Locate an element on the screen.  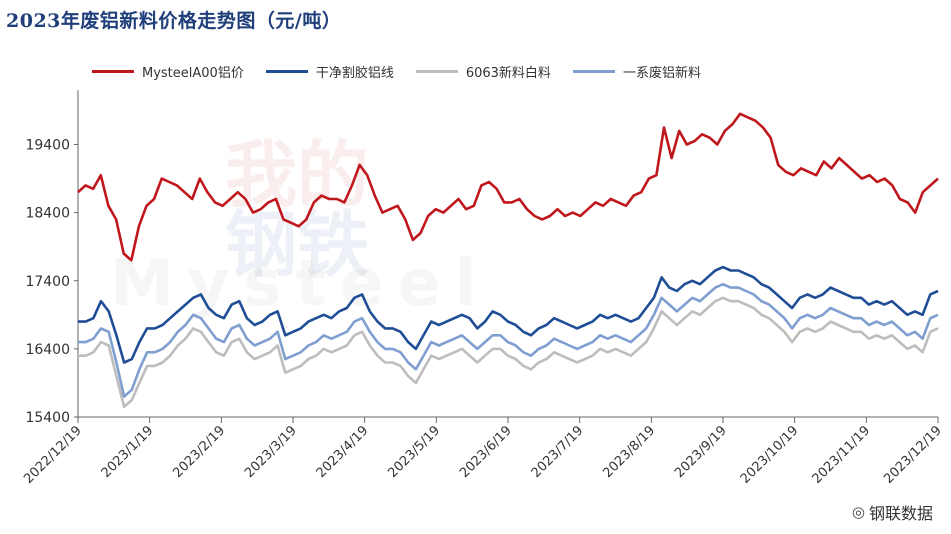
x-tick-label: 2023/1/19 is located at coordinates (128, 452).